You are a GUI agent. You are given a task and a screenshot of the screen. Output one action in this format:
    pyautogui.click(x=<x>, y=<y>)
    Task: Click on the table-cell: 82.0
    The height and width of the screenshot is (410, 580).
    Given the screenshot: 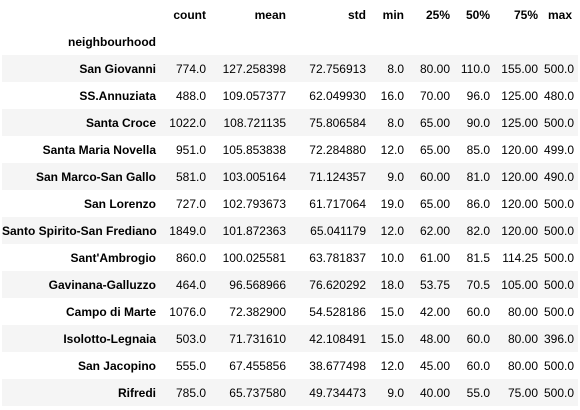 What is the action you would take?
    pyautogui.click(x=478, y=230)
    